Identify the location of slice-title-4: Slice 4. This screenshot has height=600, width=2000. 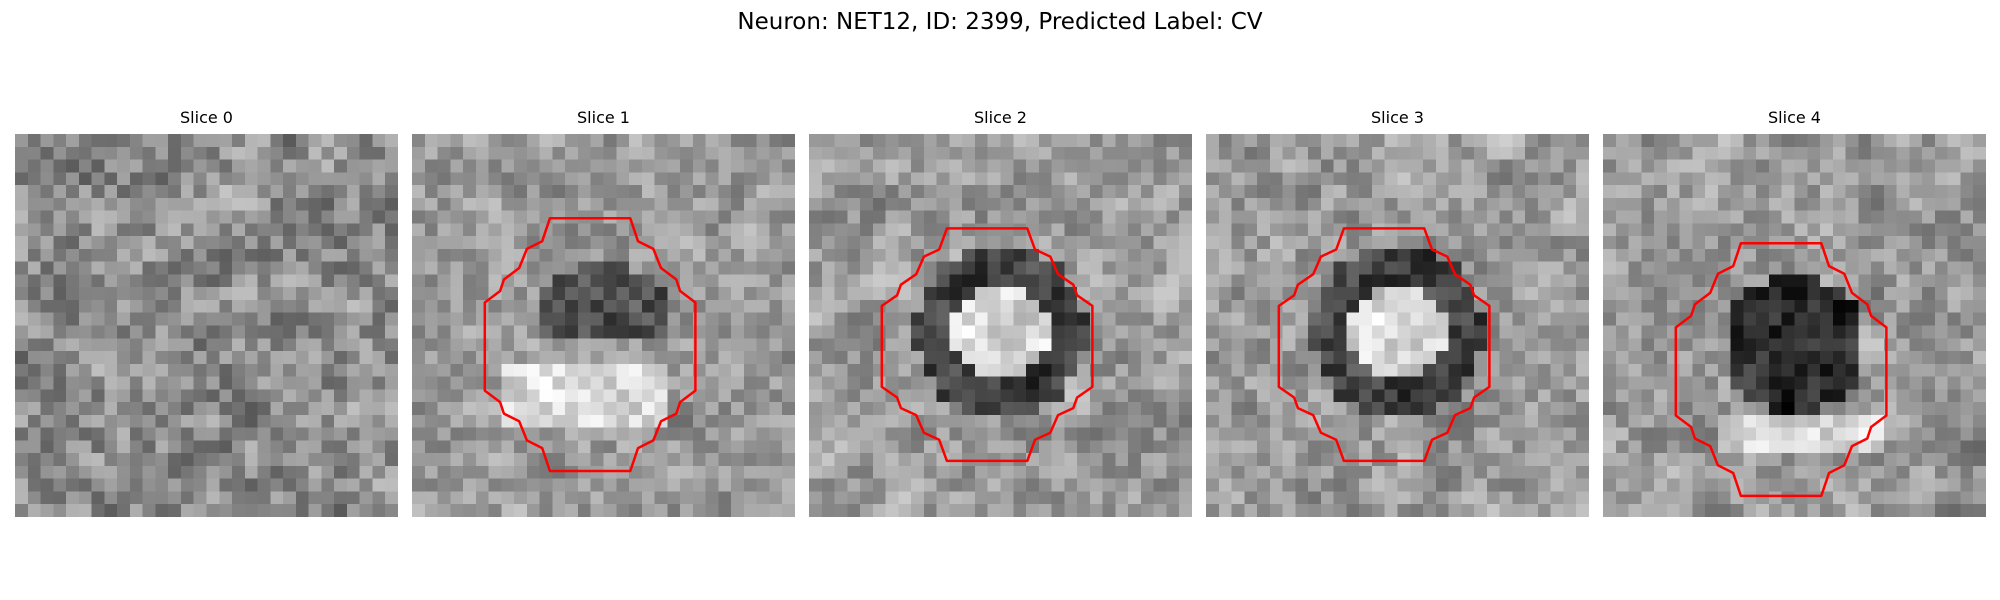
(1794, 117).